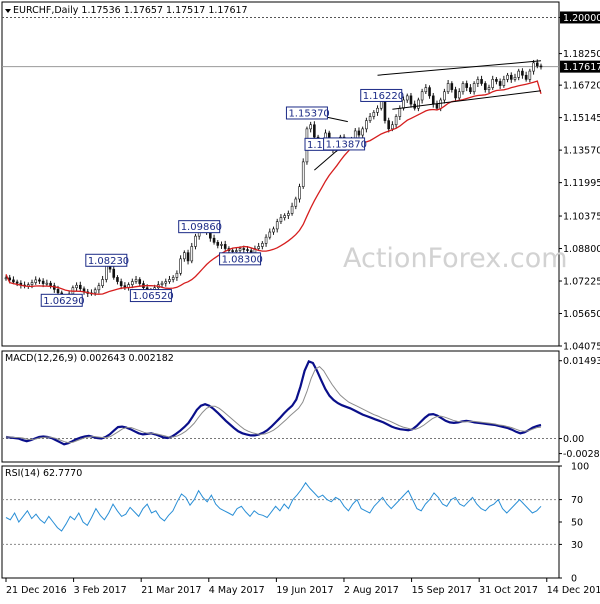  I want to click on y-tick-label: 1.16720, so click(581, 86).